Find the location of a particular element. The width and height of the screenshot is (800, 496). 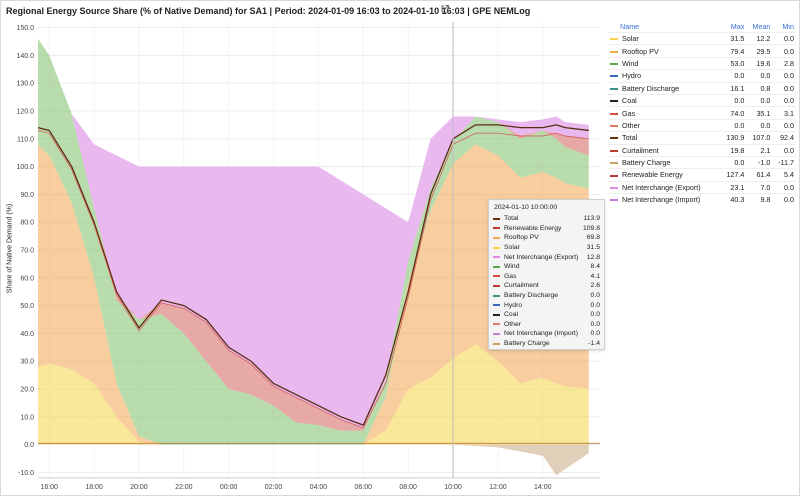

legend-row: Battery Charge 0.0 -1.0 -11.7 is located at coordinates (702, 162).